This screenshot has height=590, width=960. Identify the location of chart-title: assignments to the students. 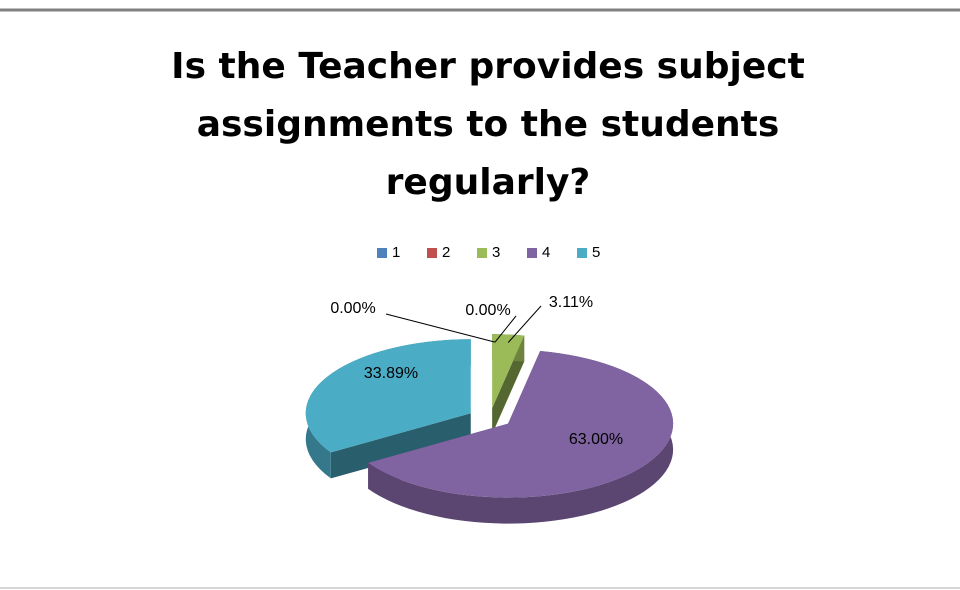
(488, 124).